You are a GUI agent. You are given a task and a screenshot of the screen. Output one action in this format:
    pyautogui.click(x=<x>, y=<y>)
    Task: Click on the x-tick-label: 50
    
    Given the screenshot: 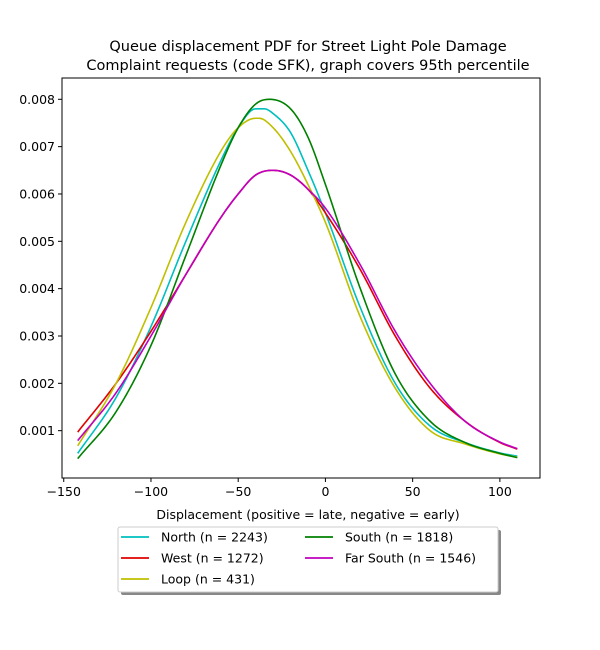 What is the action you would take?
    pyautogui.click(x=413, y=491)
    